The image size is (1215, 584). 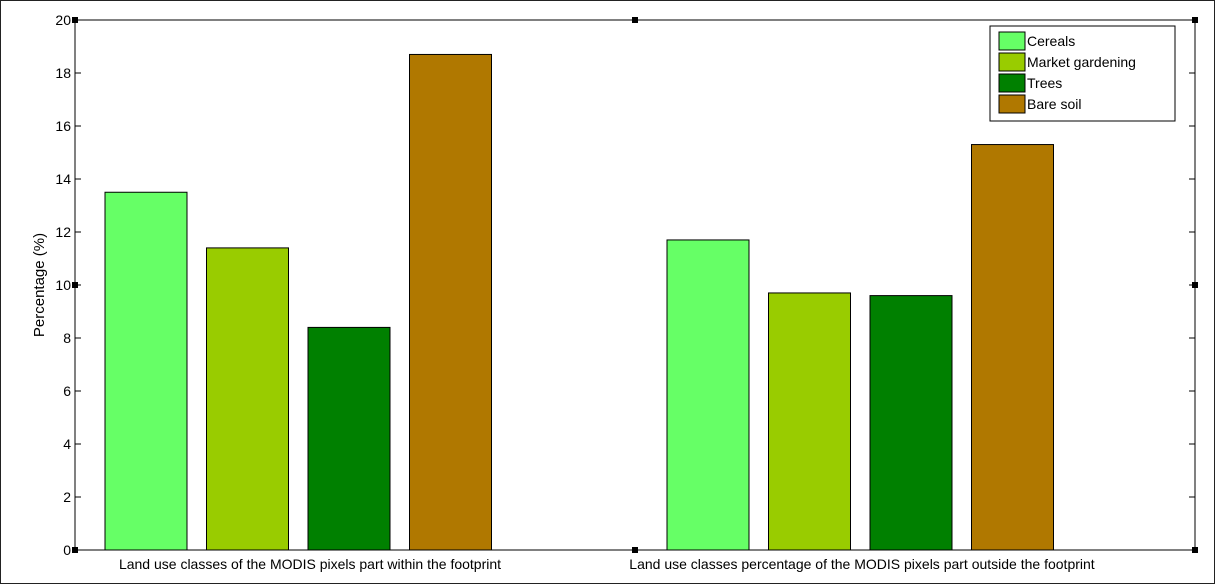 What do you see at coordinates (63, 232) in the screenshot?
I see `y-tick-label: 12` at bounding box center [63, 232].